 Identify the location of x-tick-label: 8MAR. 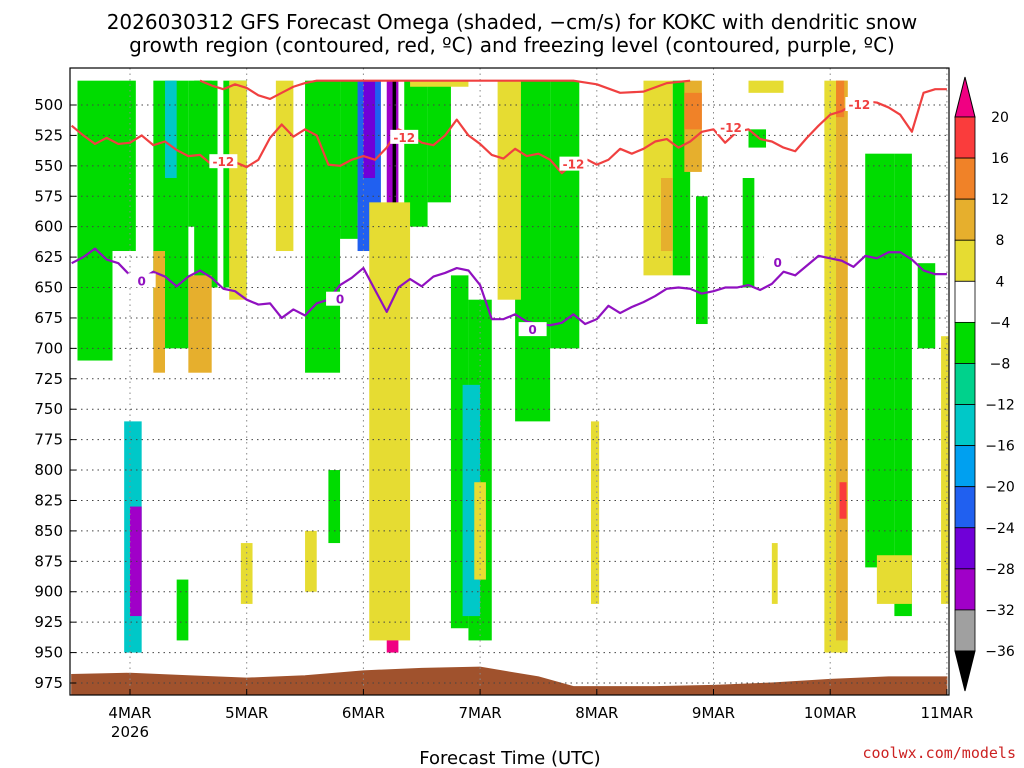
(596, 713).